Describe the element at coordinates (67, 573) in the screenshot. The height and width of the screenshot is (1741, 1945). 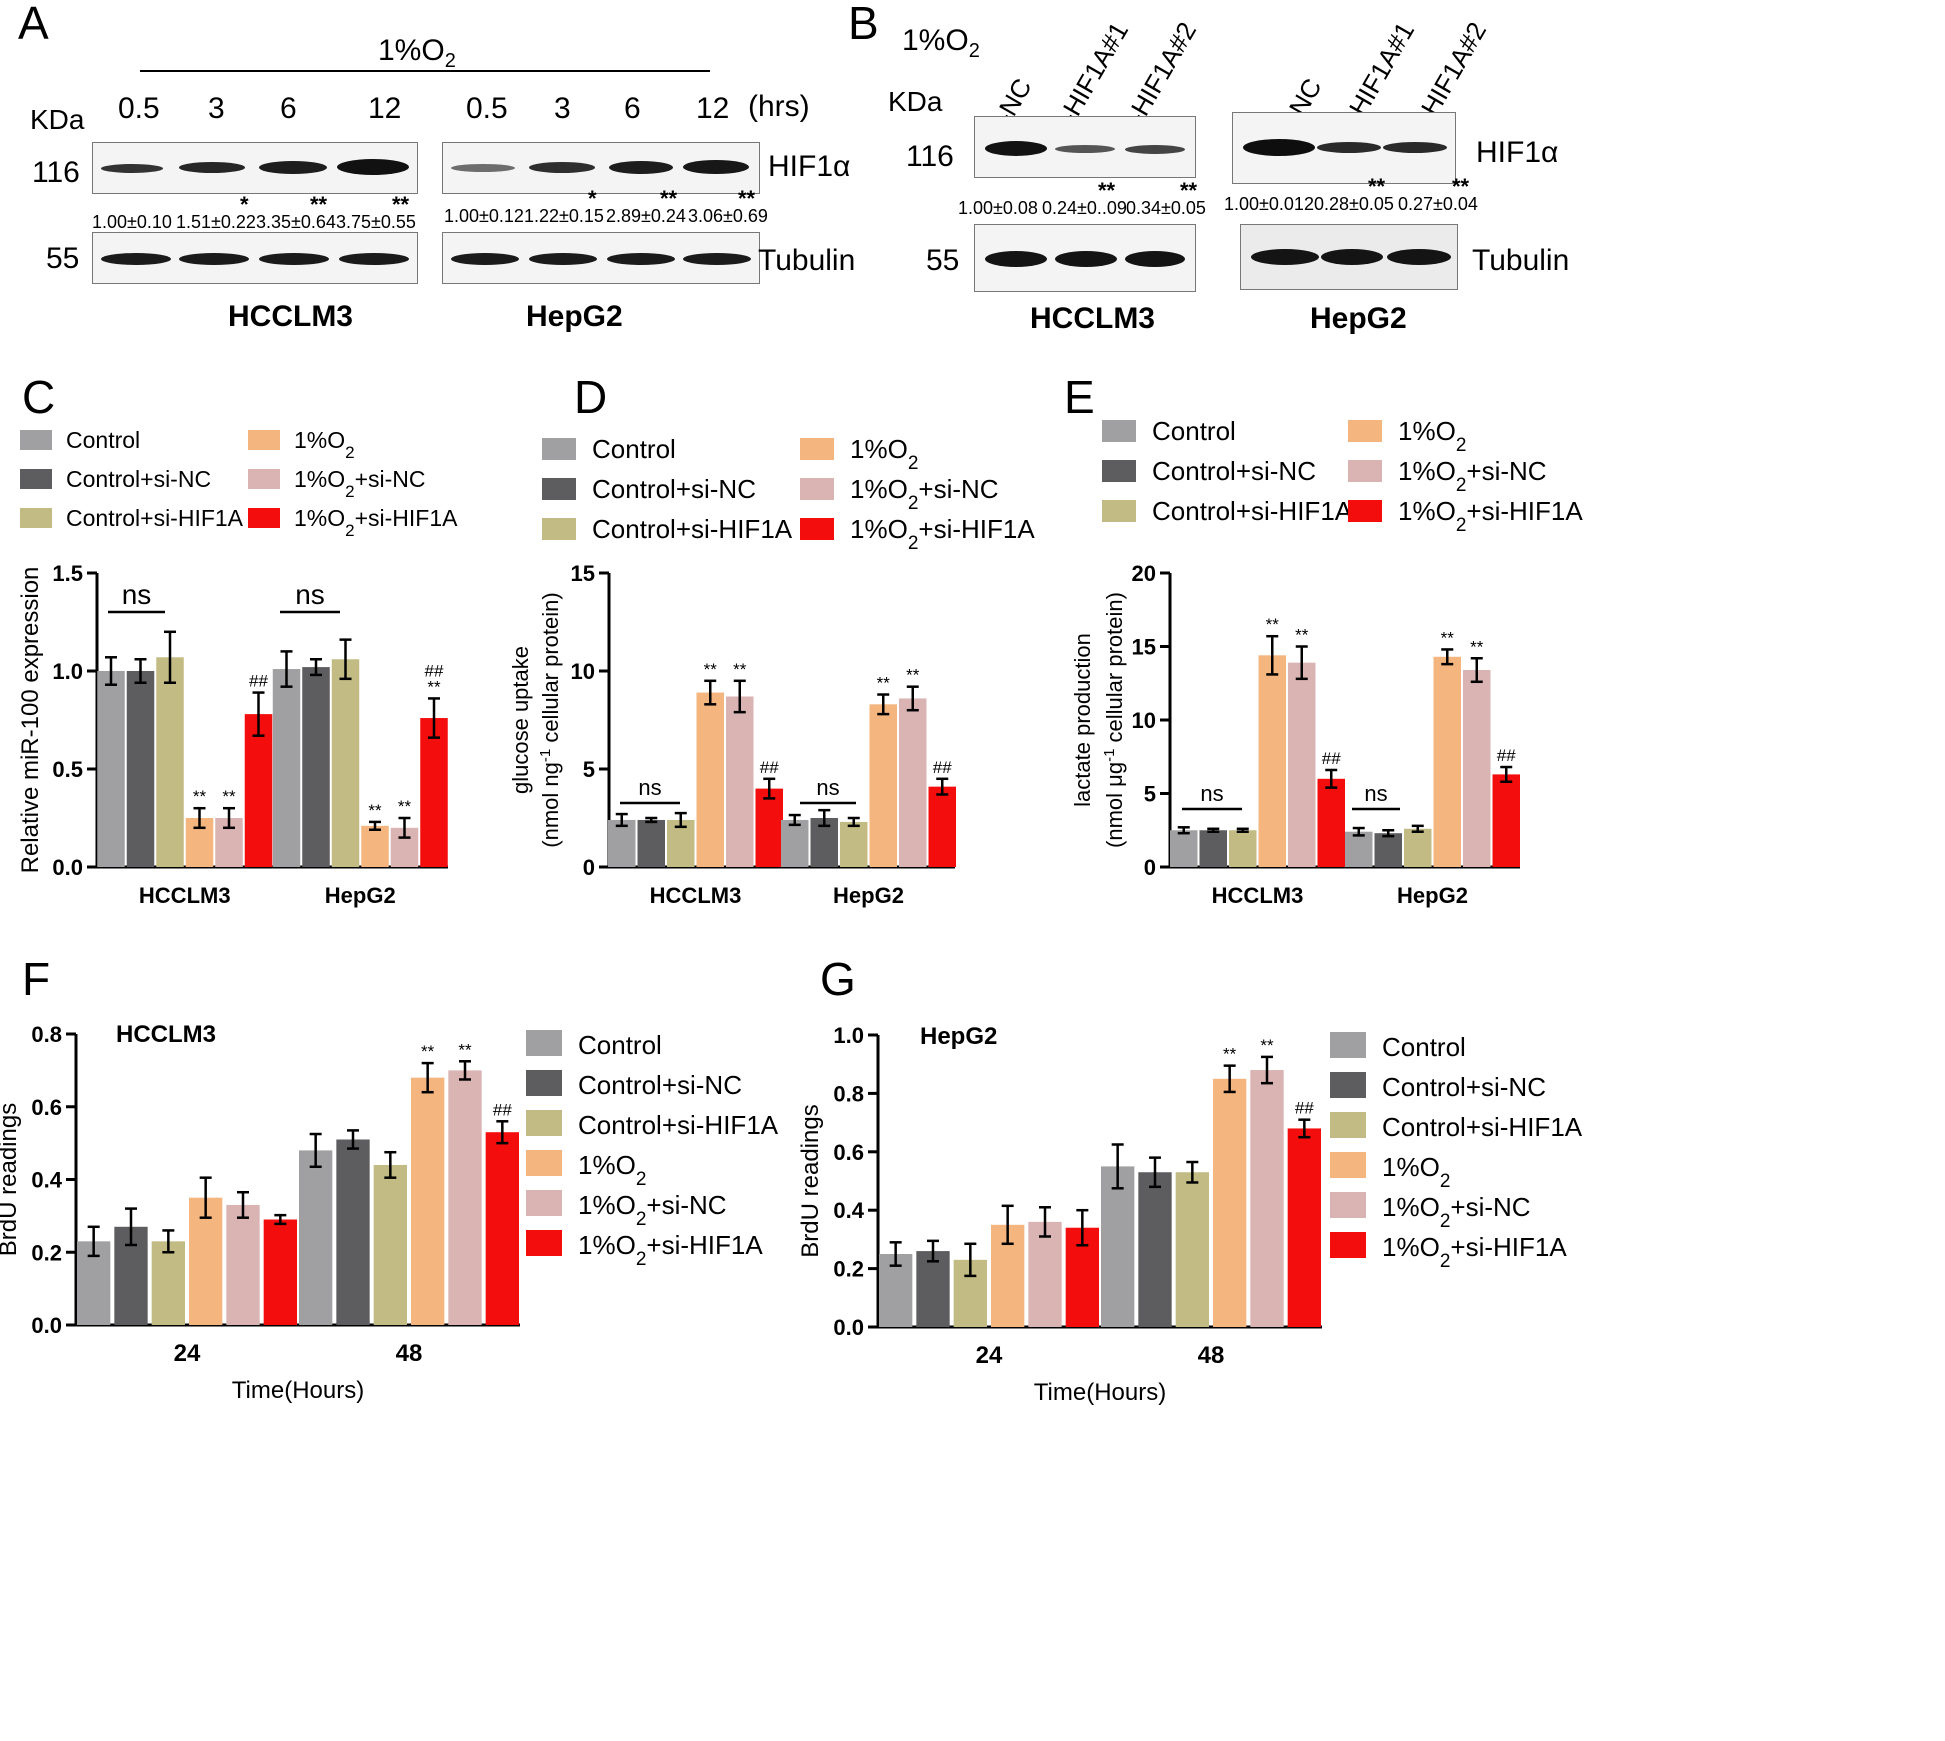
I see `y-tick-label: 1.5` at that location.